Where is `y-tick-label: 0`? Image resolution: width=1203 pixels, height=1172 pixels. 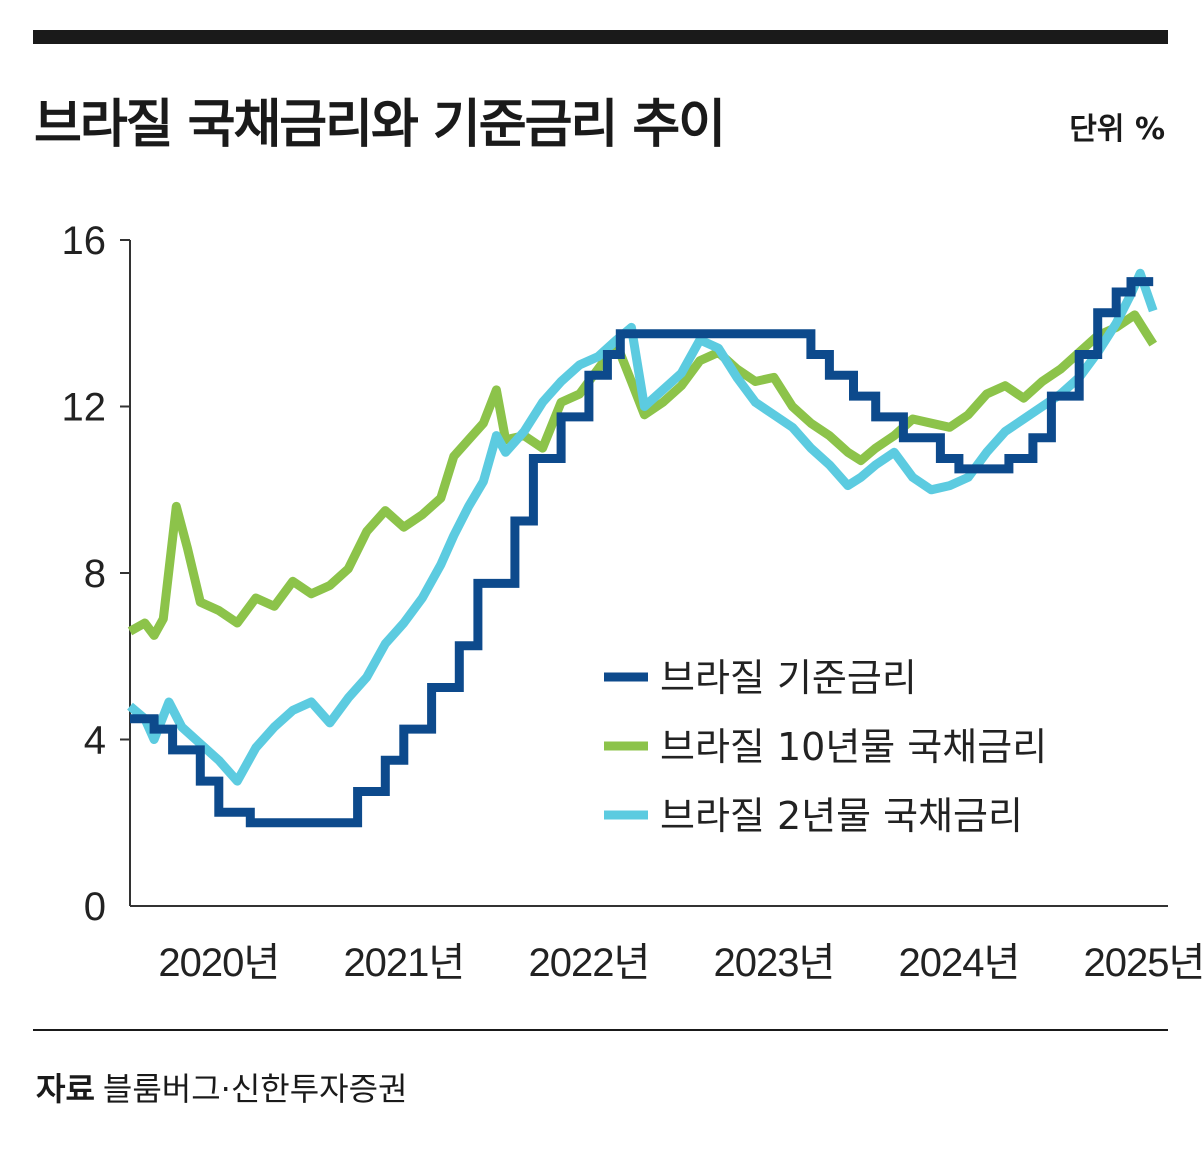 y-tick-label: 0 is located at coordinates (95, 907).